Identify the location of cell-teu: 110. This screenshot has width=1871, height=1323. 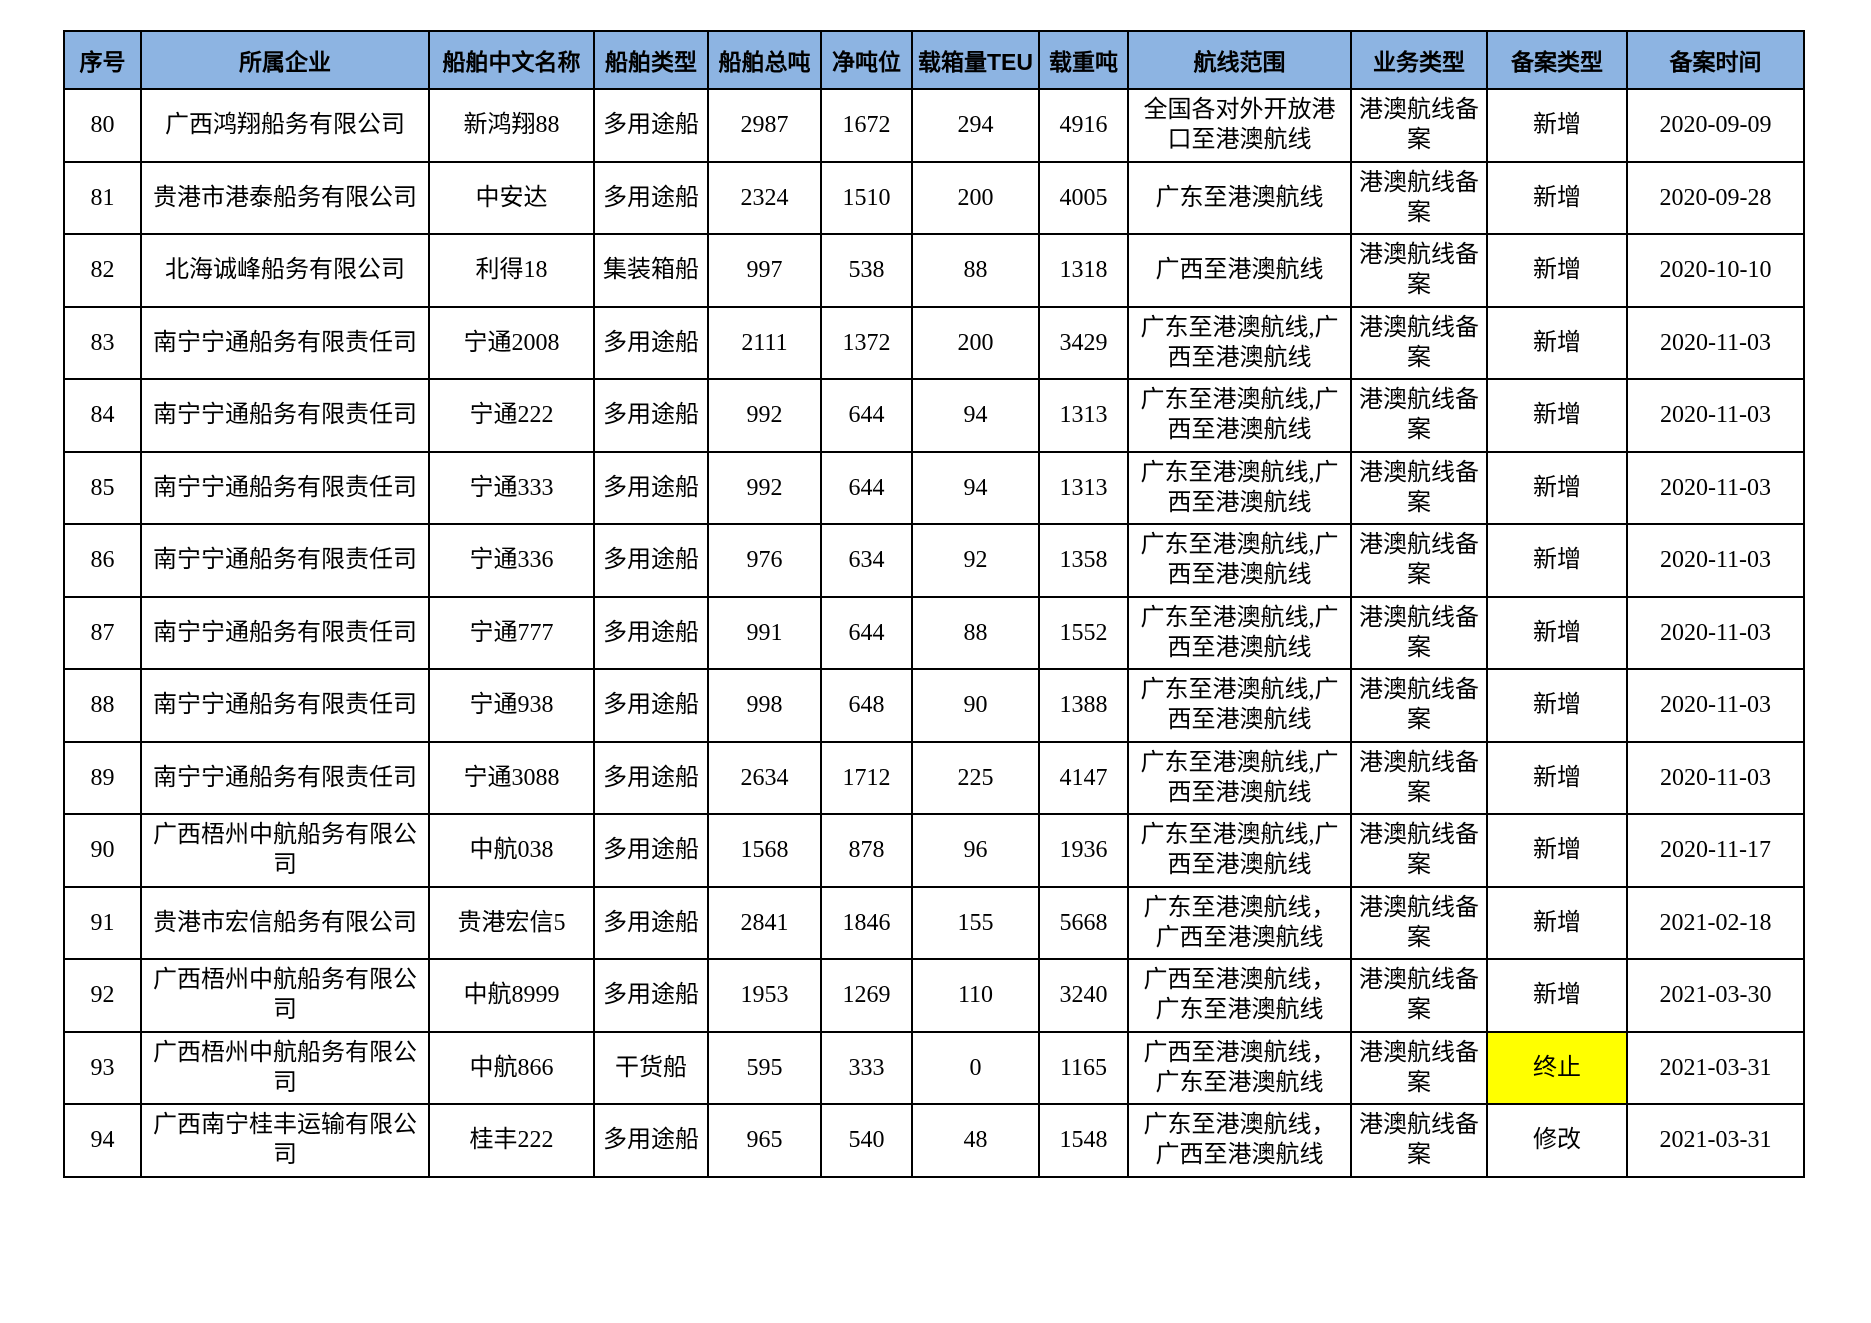
(975, 995).